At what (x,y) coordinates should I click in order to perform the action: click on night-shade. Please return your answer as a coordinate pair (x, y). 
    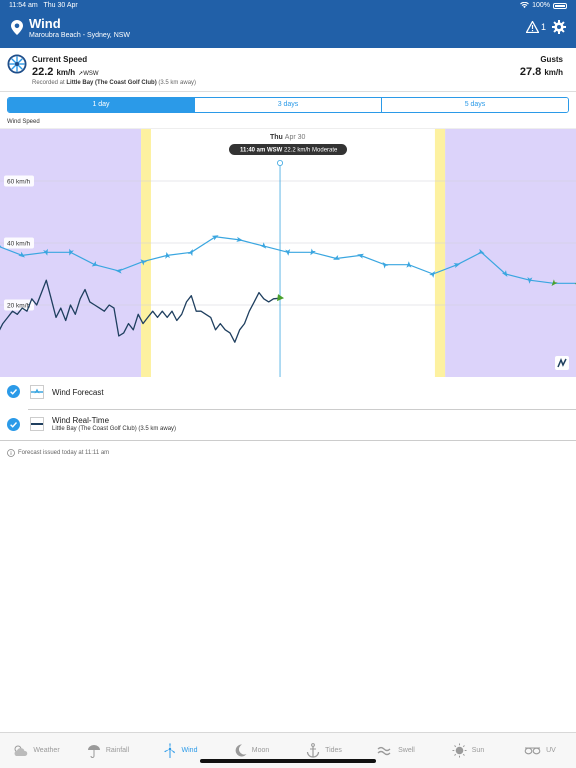
    Looking at the image, I should click on (510, 253).